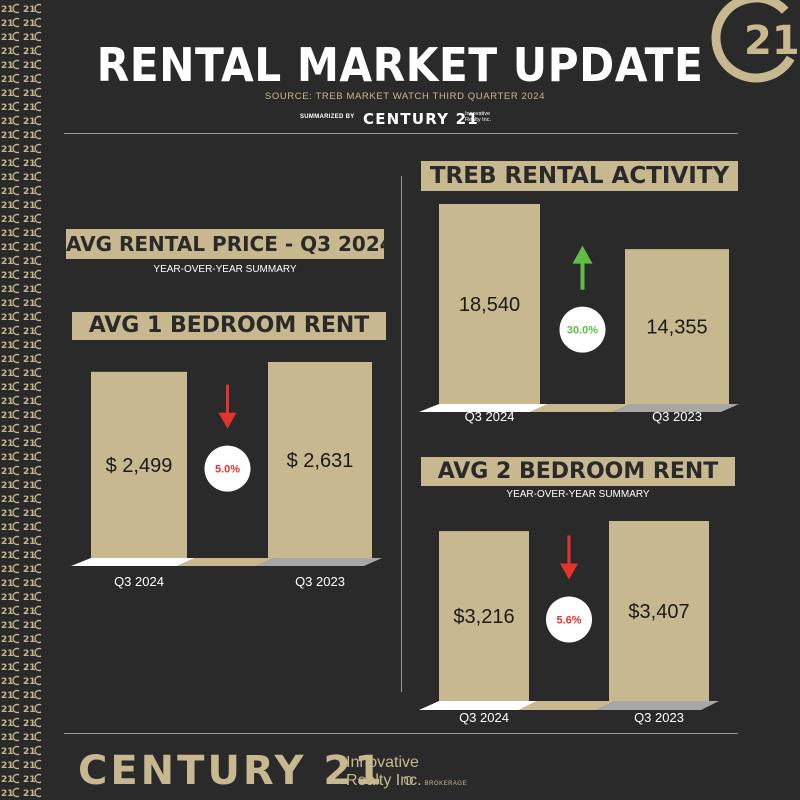  I want to click on two-bed-banner: AVG 2 BEDROOM RENT, so click(578, 471).